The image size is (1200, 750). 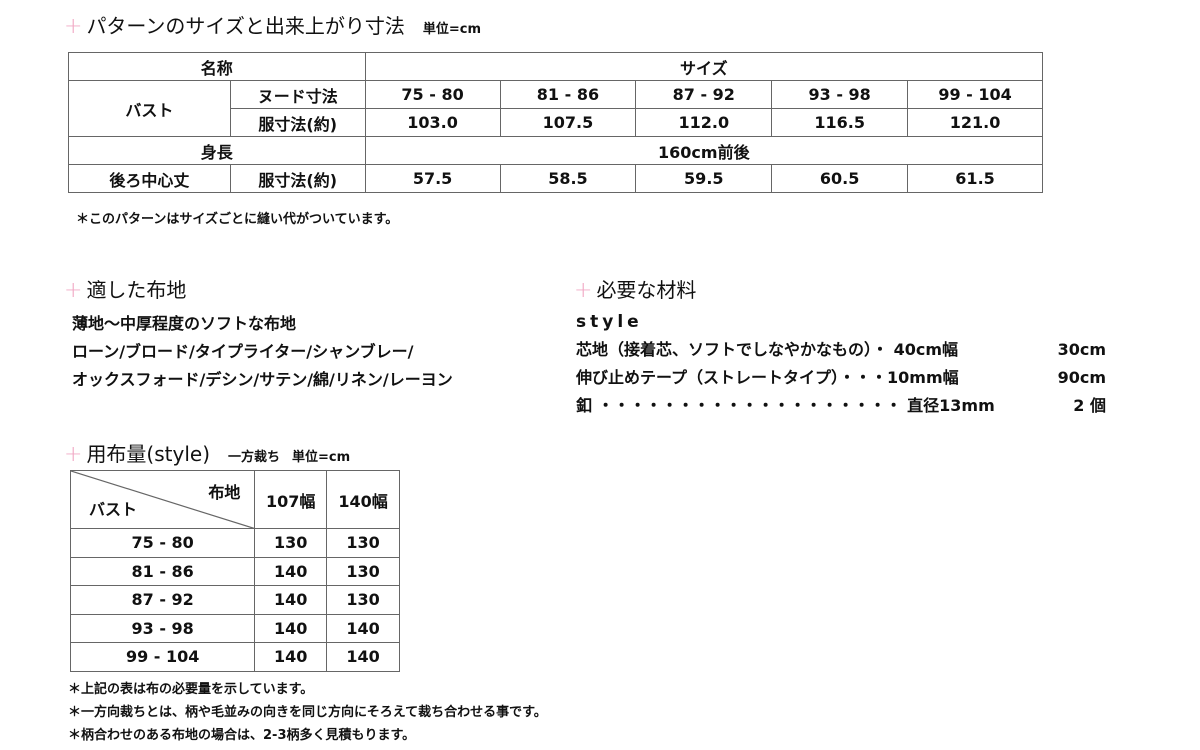 I want to click on note-line: ＊上記の表は布の必要量を示しています。, so click(x=191, y=689).